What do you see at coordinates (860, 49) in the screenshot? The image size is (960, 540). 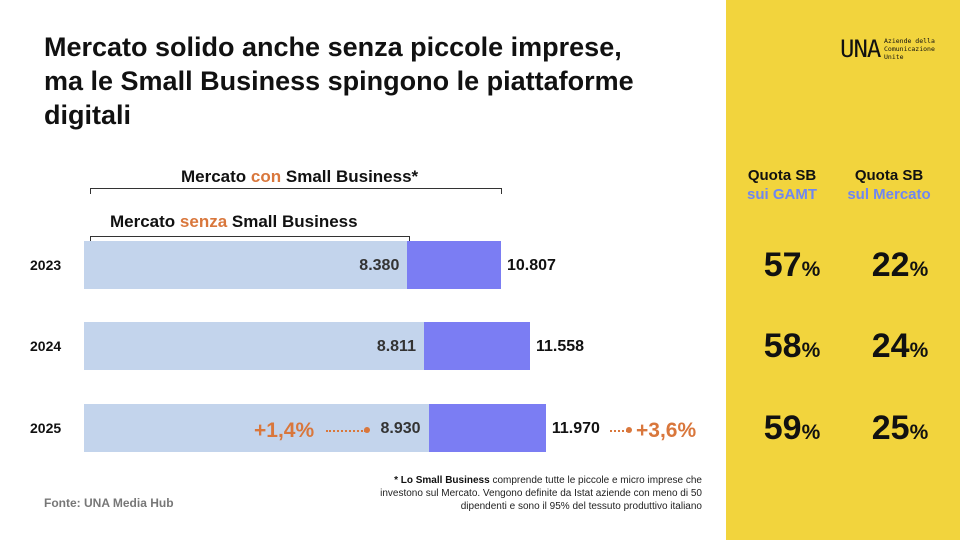 I see `logo-mark: UNA` at bounding box center [860, 49].